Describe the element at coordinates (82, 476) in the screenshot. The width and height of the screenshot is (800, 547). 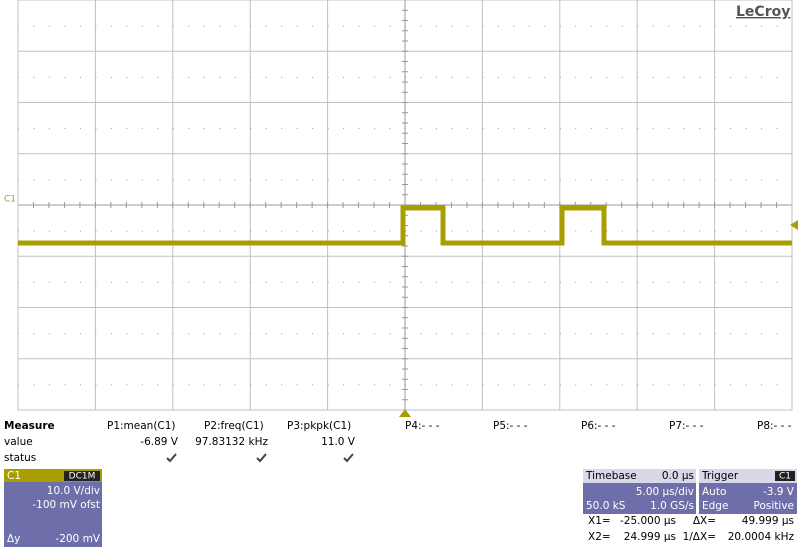
I see `coupling-tag` at that location.